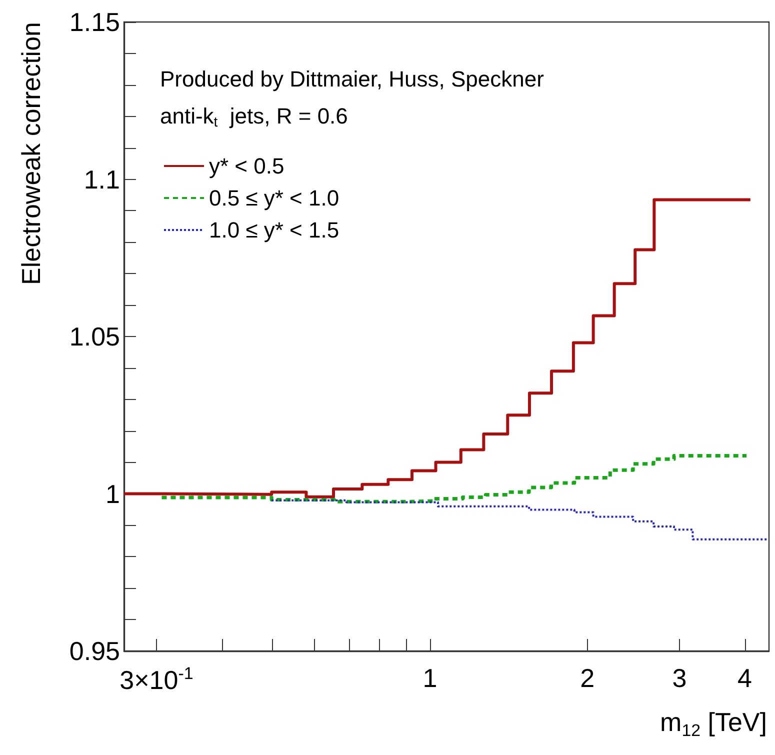 This screenshot has height=755, width=775. Describe the element at coordinates (679, 678) in the screenshot. I see `x-tick-label: 3` at that location.